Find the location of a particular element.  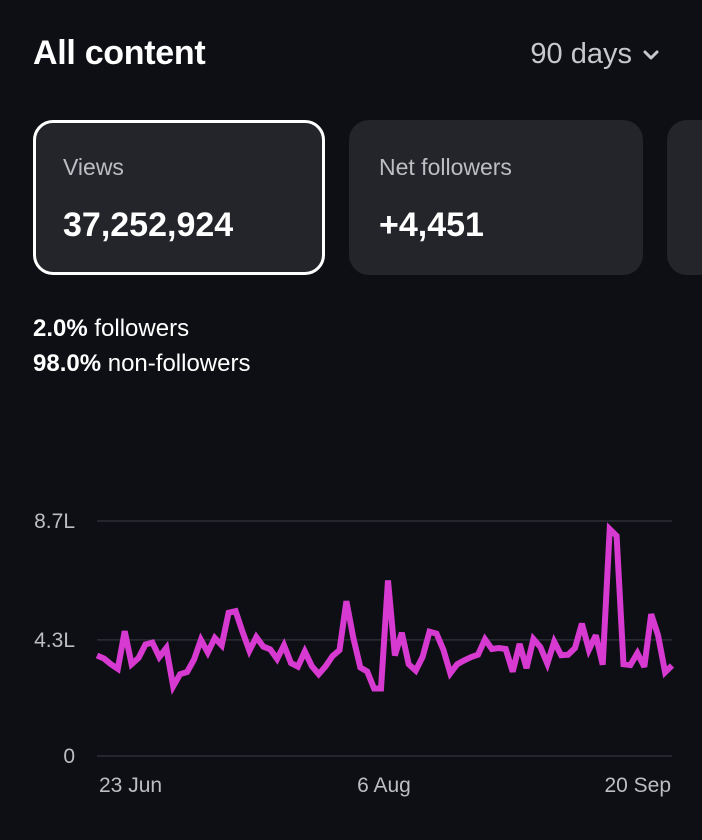

date-range-dropdown: 90 days is located at coordinates (596, 54).